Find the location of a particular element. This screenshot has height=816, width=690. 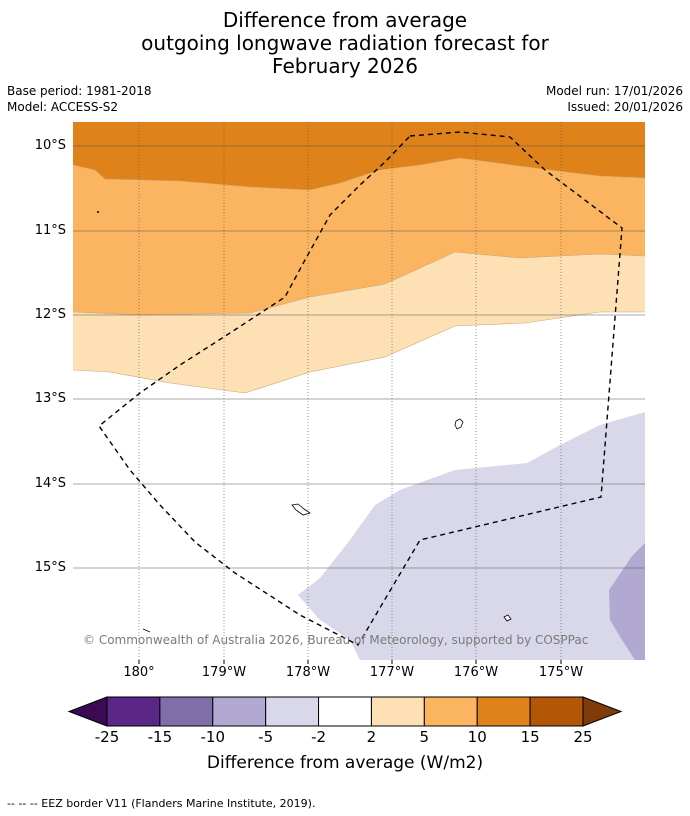

colorbar-extend-low is located at coordinates (87, 711).